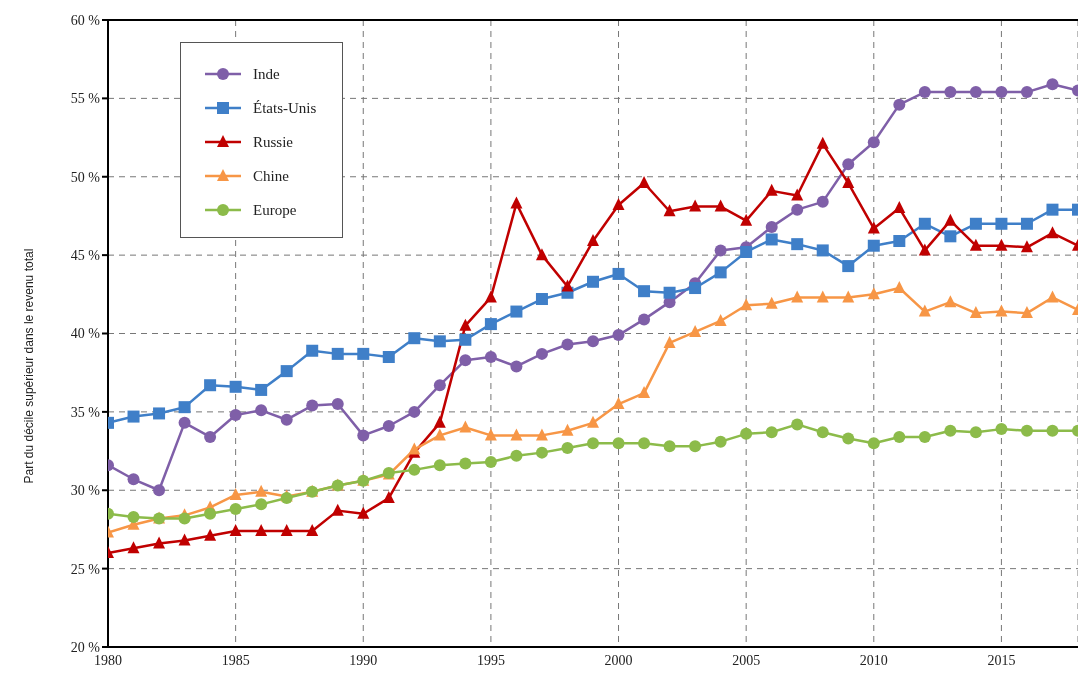 The image size is (1086, 689). I want to click on x-tick-label: 2000, so click(618, 660).